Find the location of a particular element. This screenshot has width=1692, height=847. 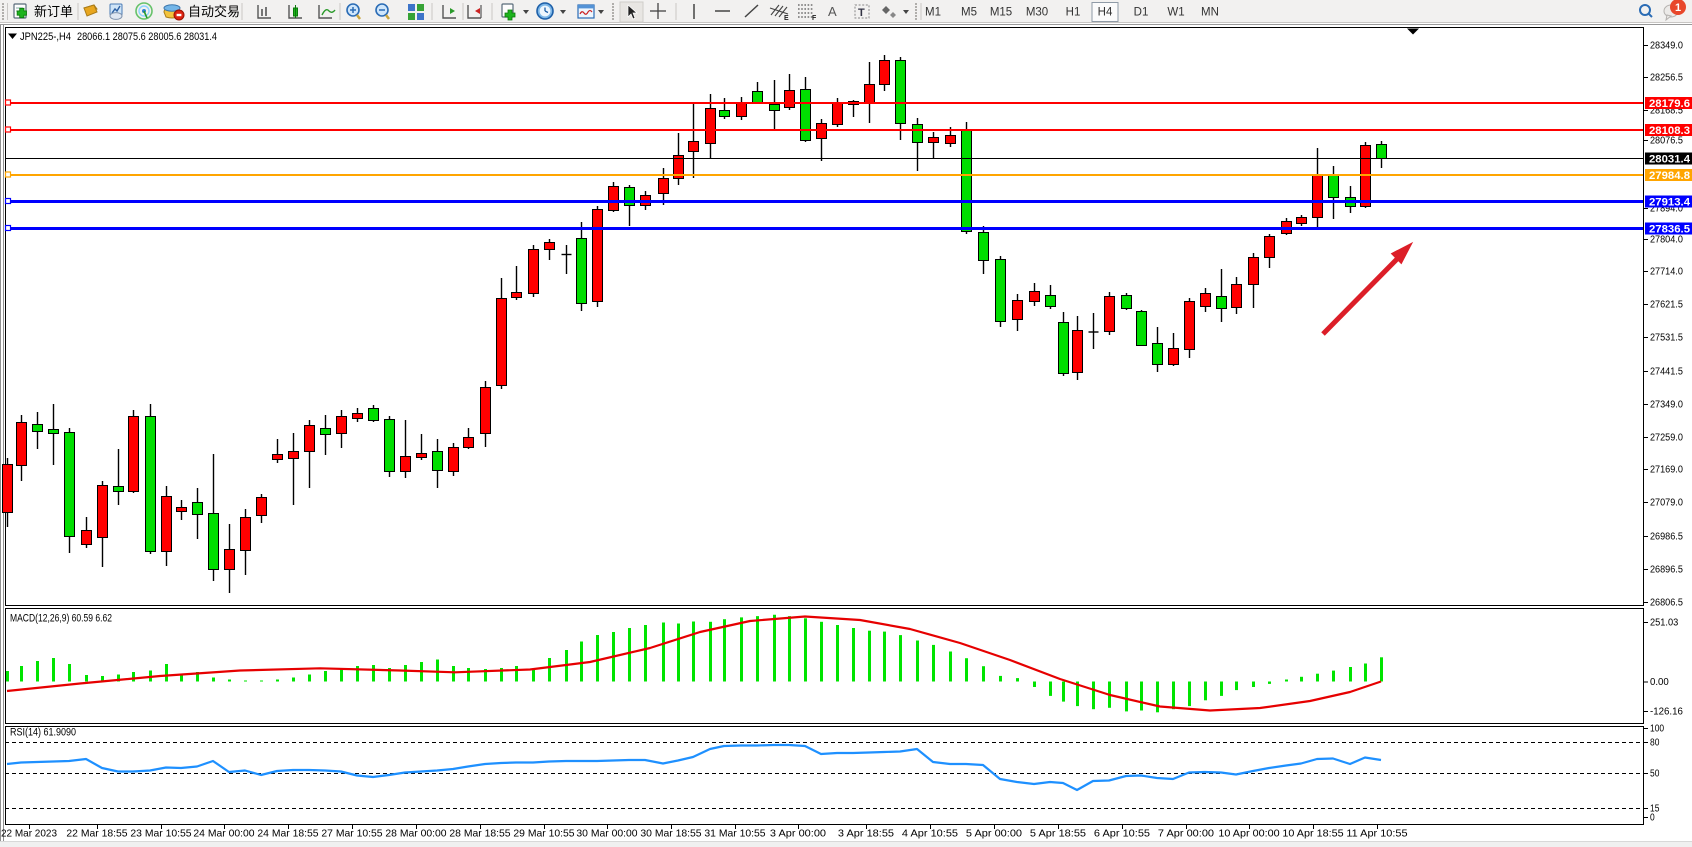

svg-text: M15 is located at coordinates (1001, 13).